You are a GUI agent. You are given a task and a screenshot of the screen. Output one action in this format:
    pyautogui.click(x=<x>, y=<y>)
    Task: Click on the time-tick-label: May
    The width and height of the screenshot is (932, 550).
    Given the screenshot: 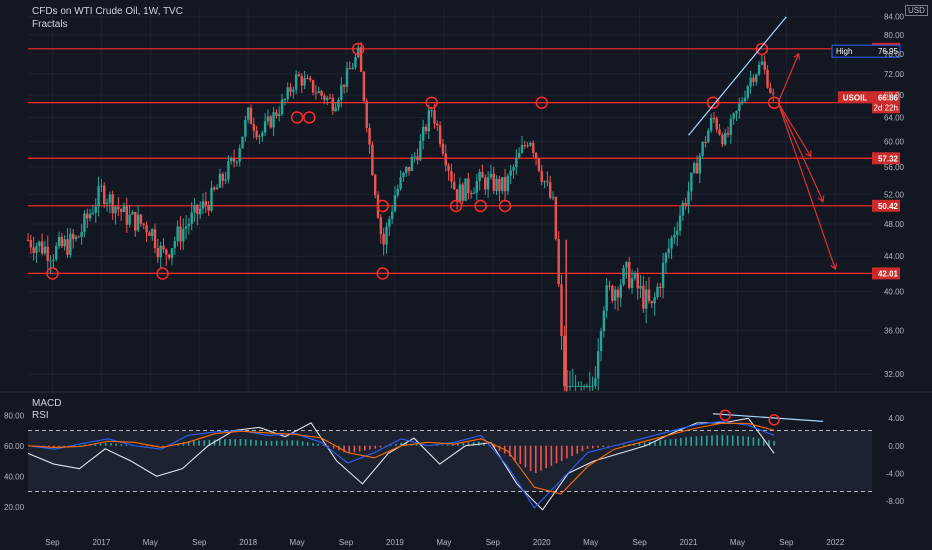 What is the action you would take?
    pyautogui.click(x=150, y=542)
    